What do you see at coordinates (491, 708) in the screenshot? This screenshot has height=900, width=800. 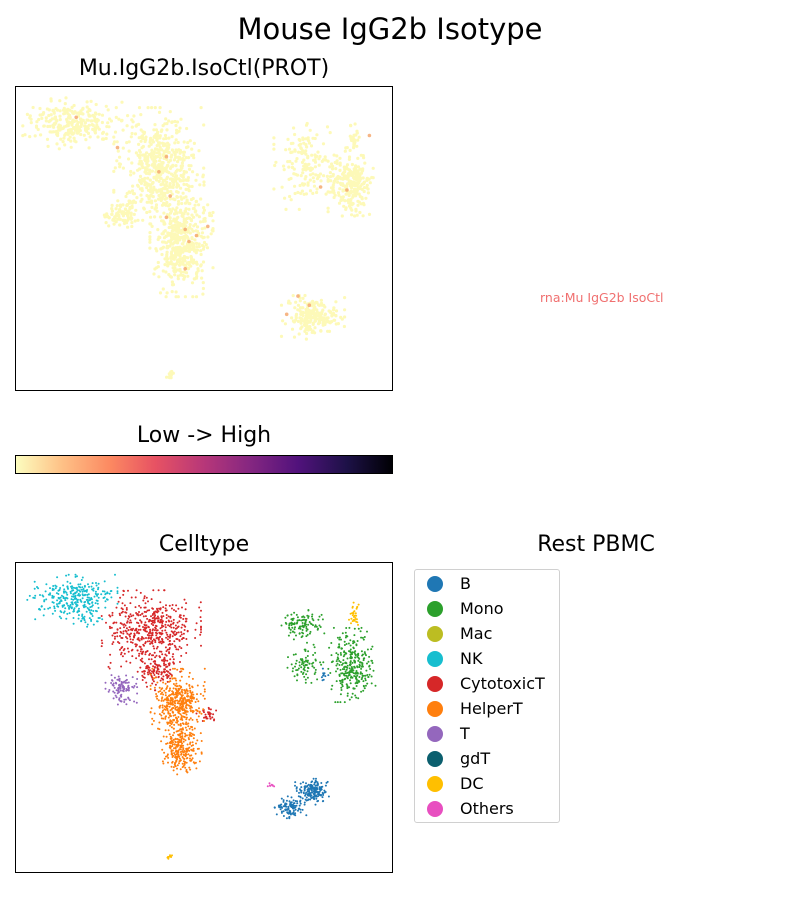 I see `legend-label: HelperT` at bounding box center [491, 708].